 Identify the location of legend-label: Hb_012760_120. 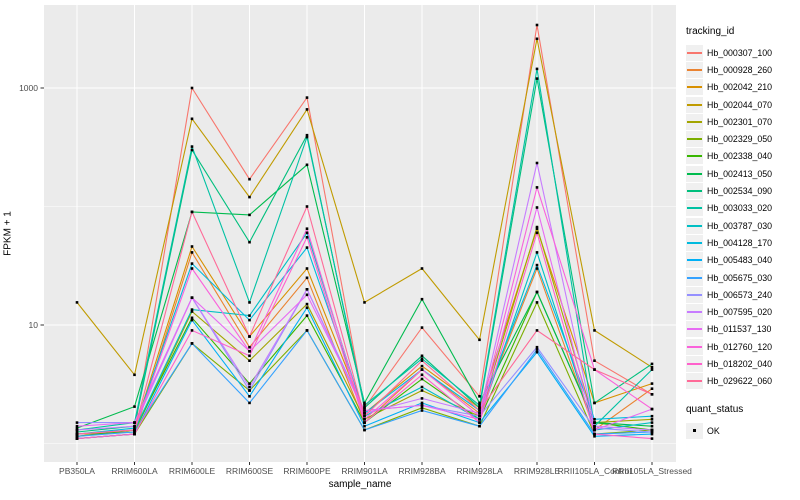
(740, 346).